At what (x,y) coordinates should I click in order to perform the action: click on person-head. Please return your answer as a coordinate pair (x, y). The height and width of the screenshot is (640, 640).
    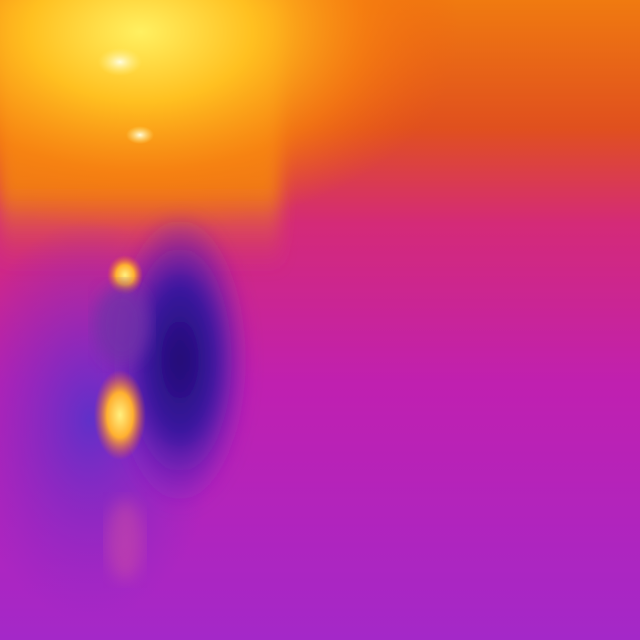
    Looking at the image, I should click on (125, 275).